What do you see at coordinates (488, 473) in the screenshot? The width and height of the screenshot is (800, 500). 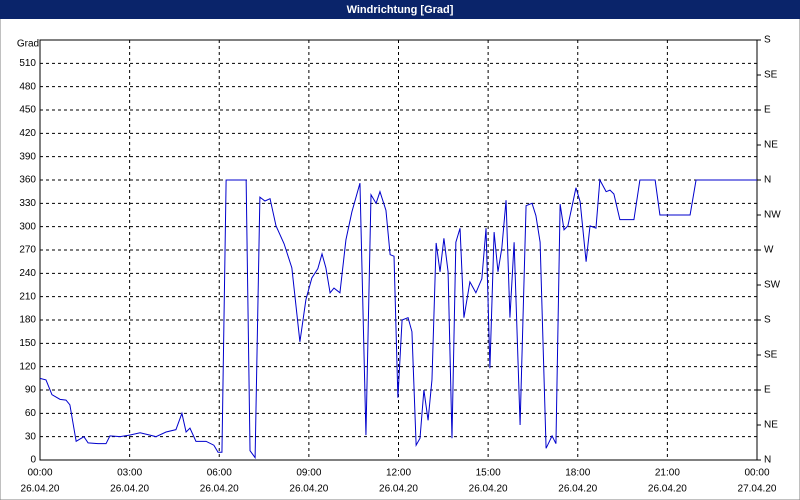 I see `x-tick-label: 15:00` at bounding box center [488, 473].